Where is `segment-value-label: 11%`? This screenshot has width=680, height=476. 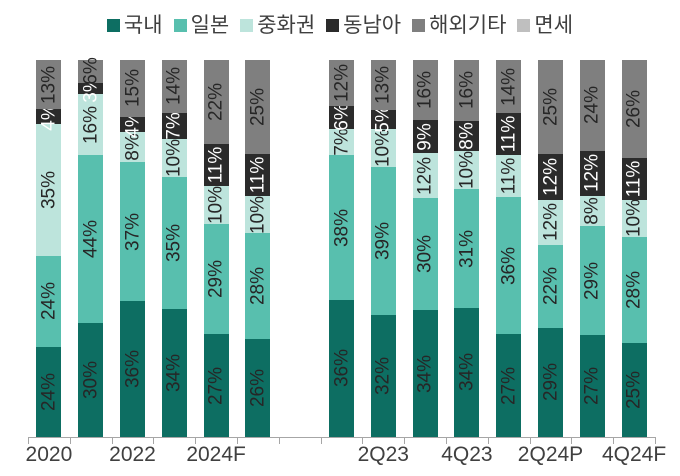
segment-value-label: 11% is located at coordinates (634, 179).